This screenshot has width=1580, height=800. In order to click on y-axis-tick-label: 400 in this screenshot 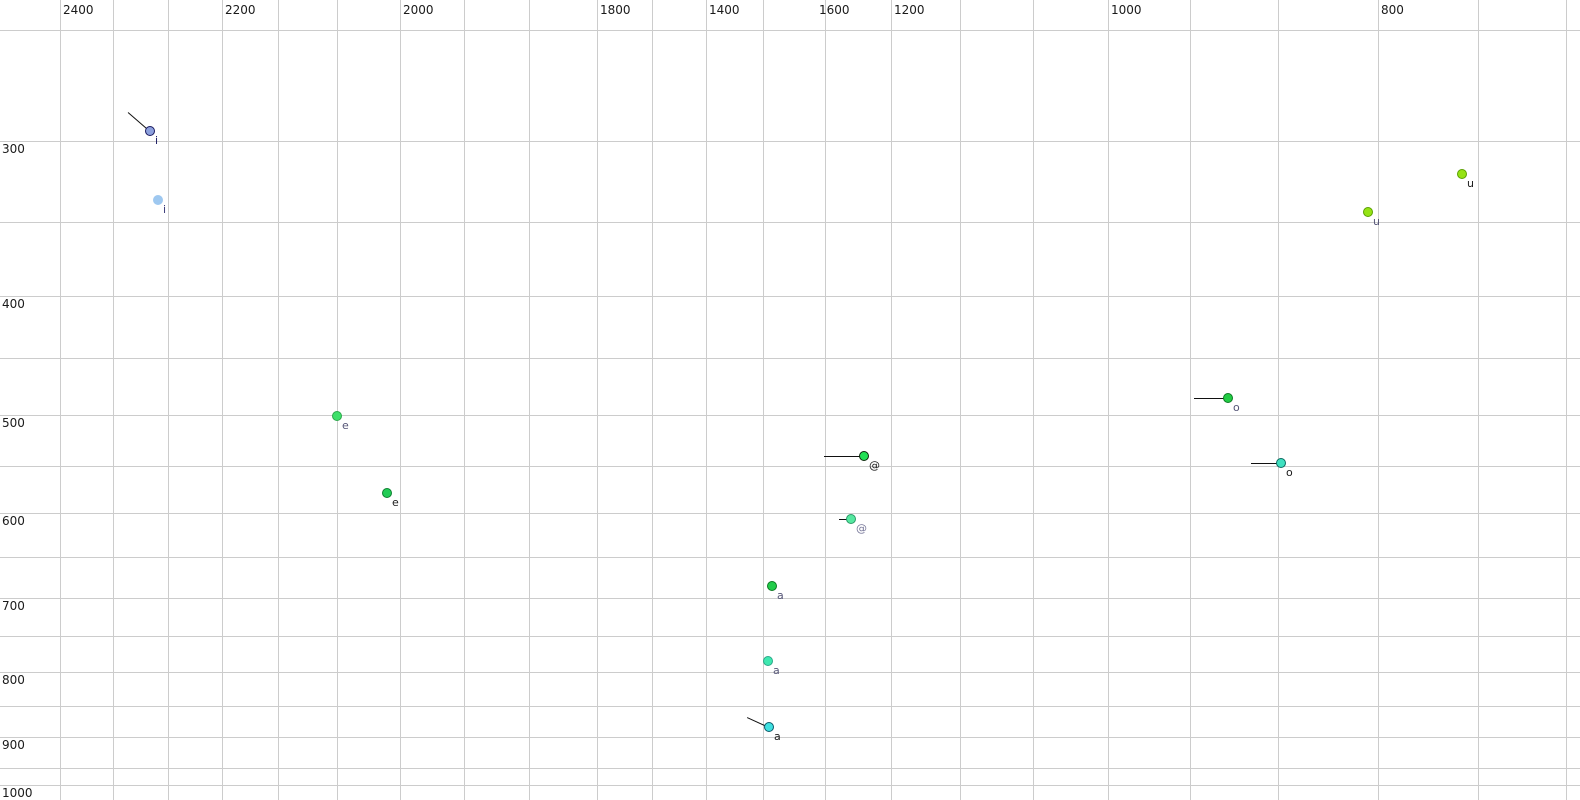, I will do `click(13, 304)`.